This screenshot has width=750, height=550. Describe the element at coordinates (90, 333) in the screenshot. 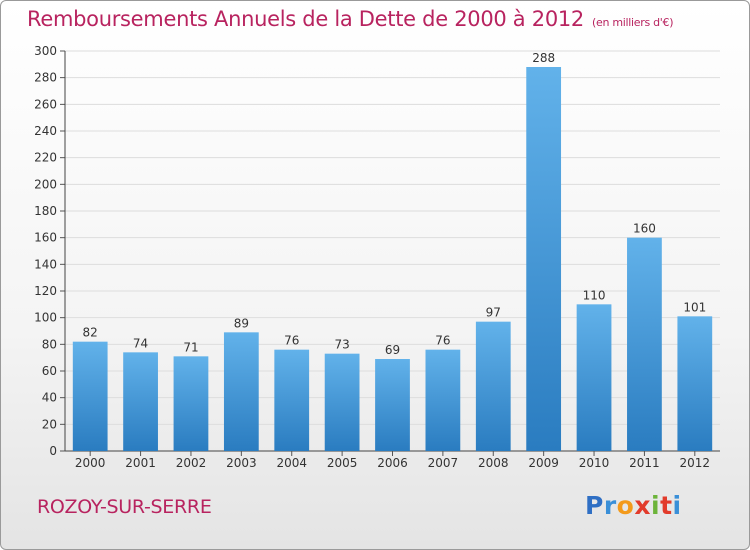

I see `bar-value-label: 82` at that location.